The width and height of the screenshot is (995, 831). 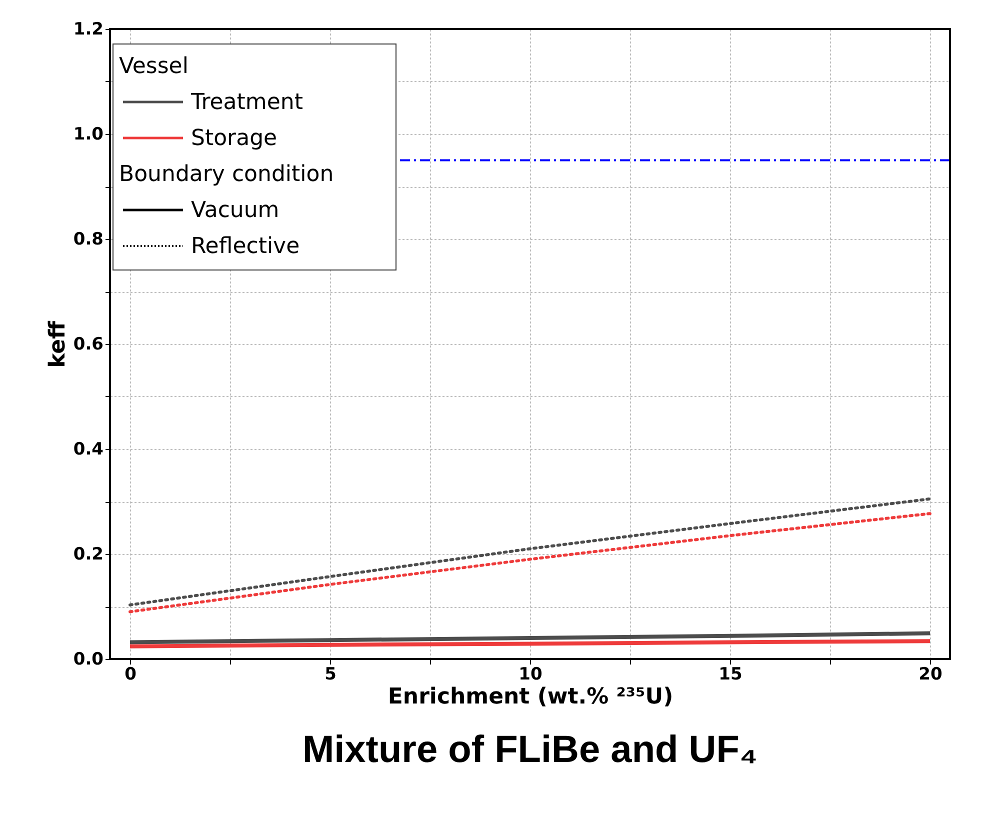 I want to click on x-tick-label: 20, so click(x=930, y=674).